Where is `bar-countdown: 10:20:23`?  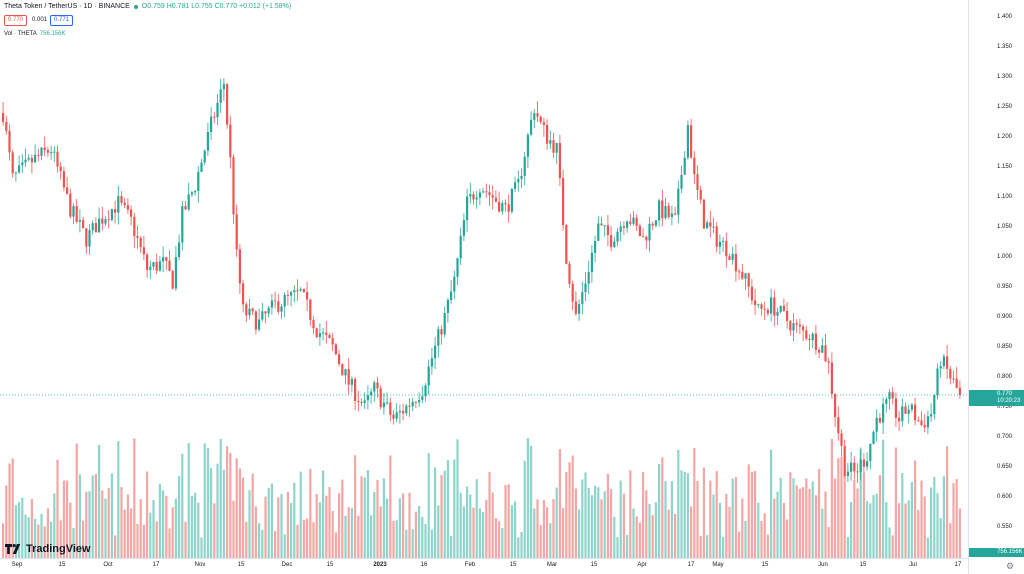 bar-countdown: 10:20:23 is located at coordinates (1009, 401).